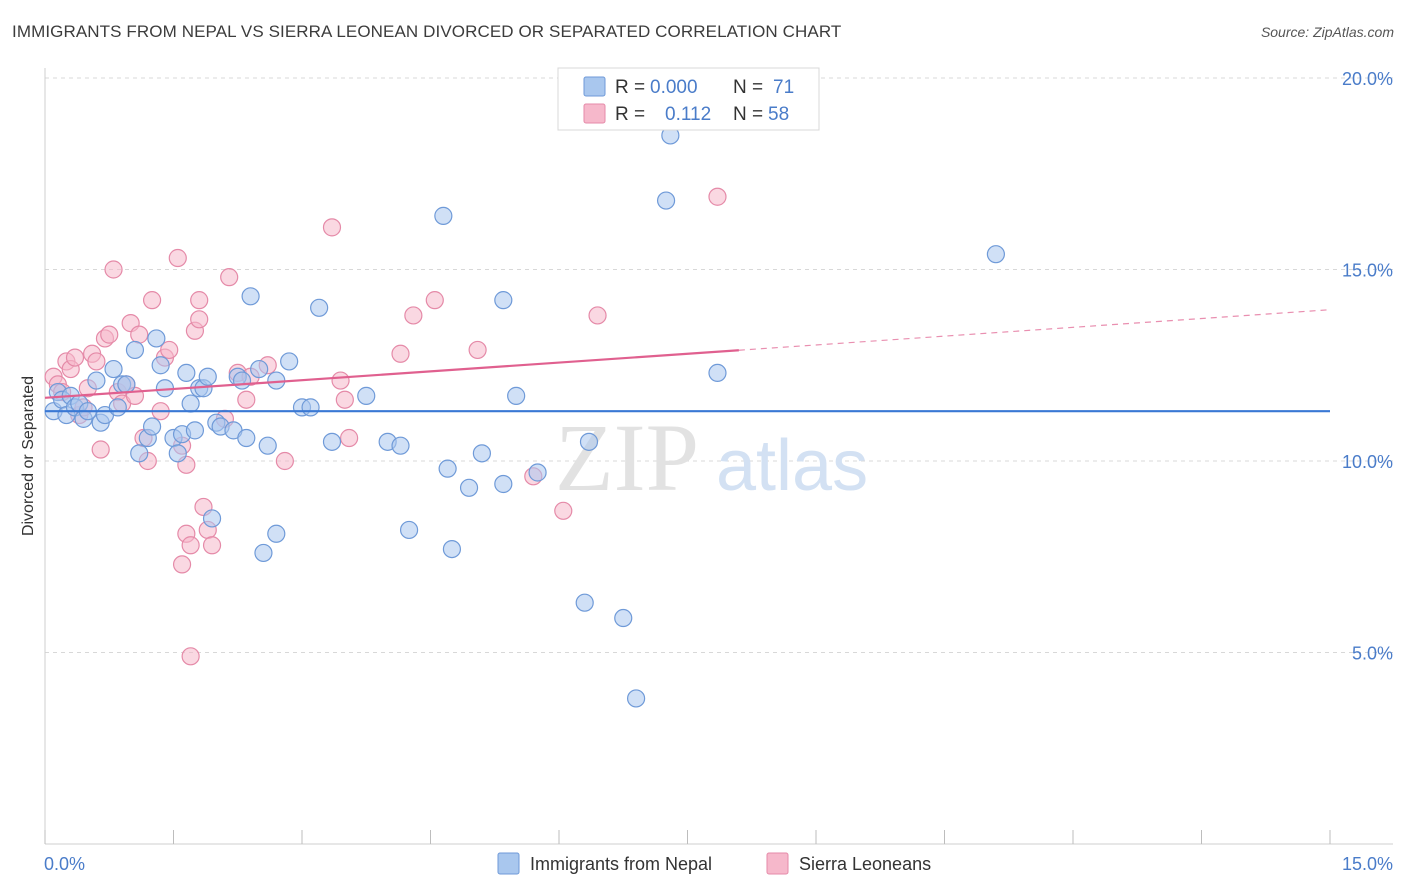  I want to click on bottom-legend-swatch-nepal, so click(508, 863).